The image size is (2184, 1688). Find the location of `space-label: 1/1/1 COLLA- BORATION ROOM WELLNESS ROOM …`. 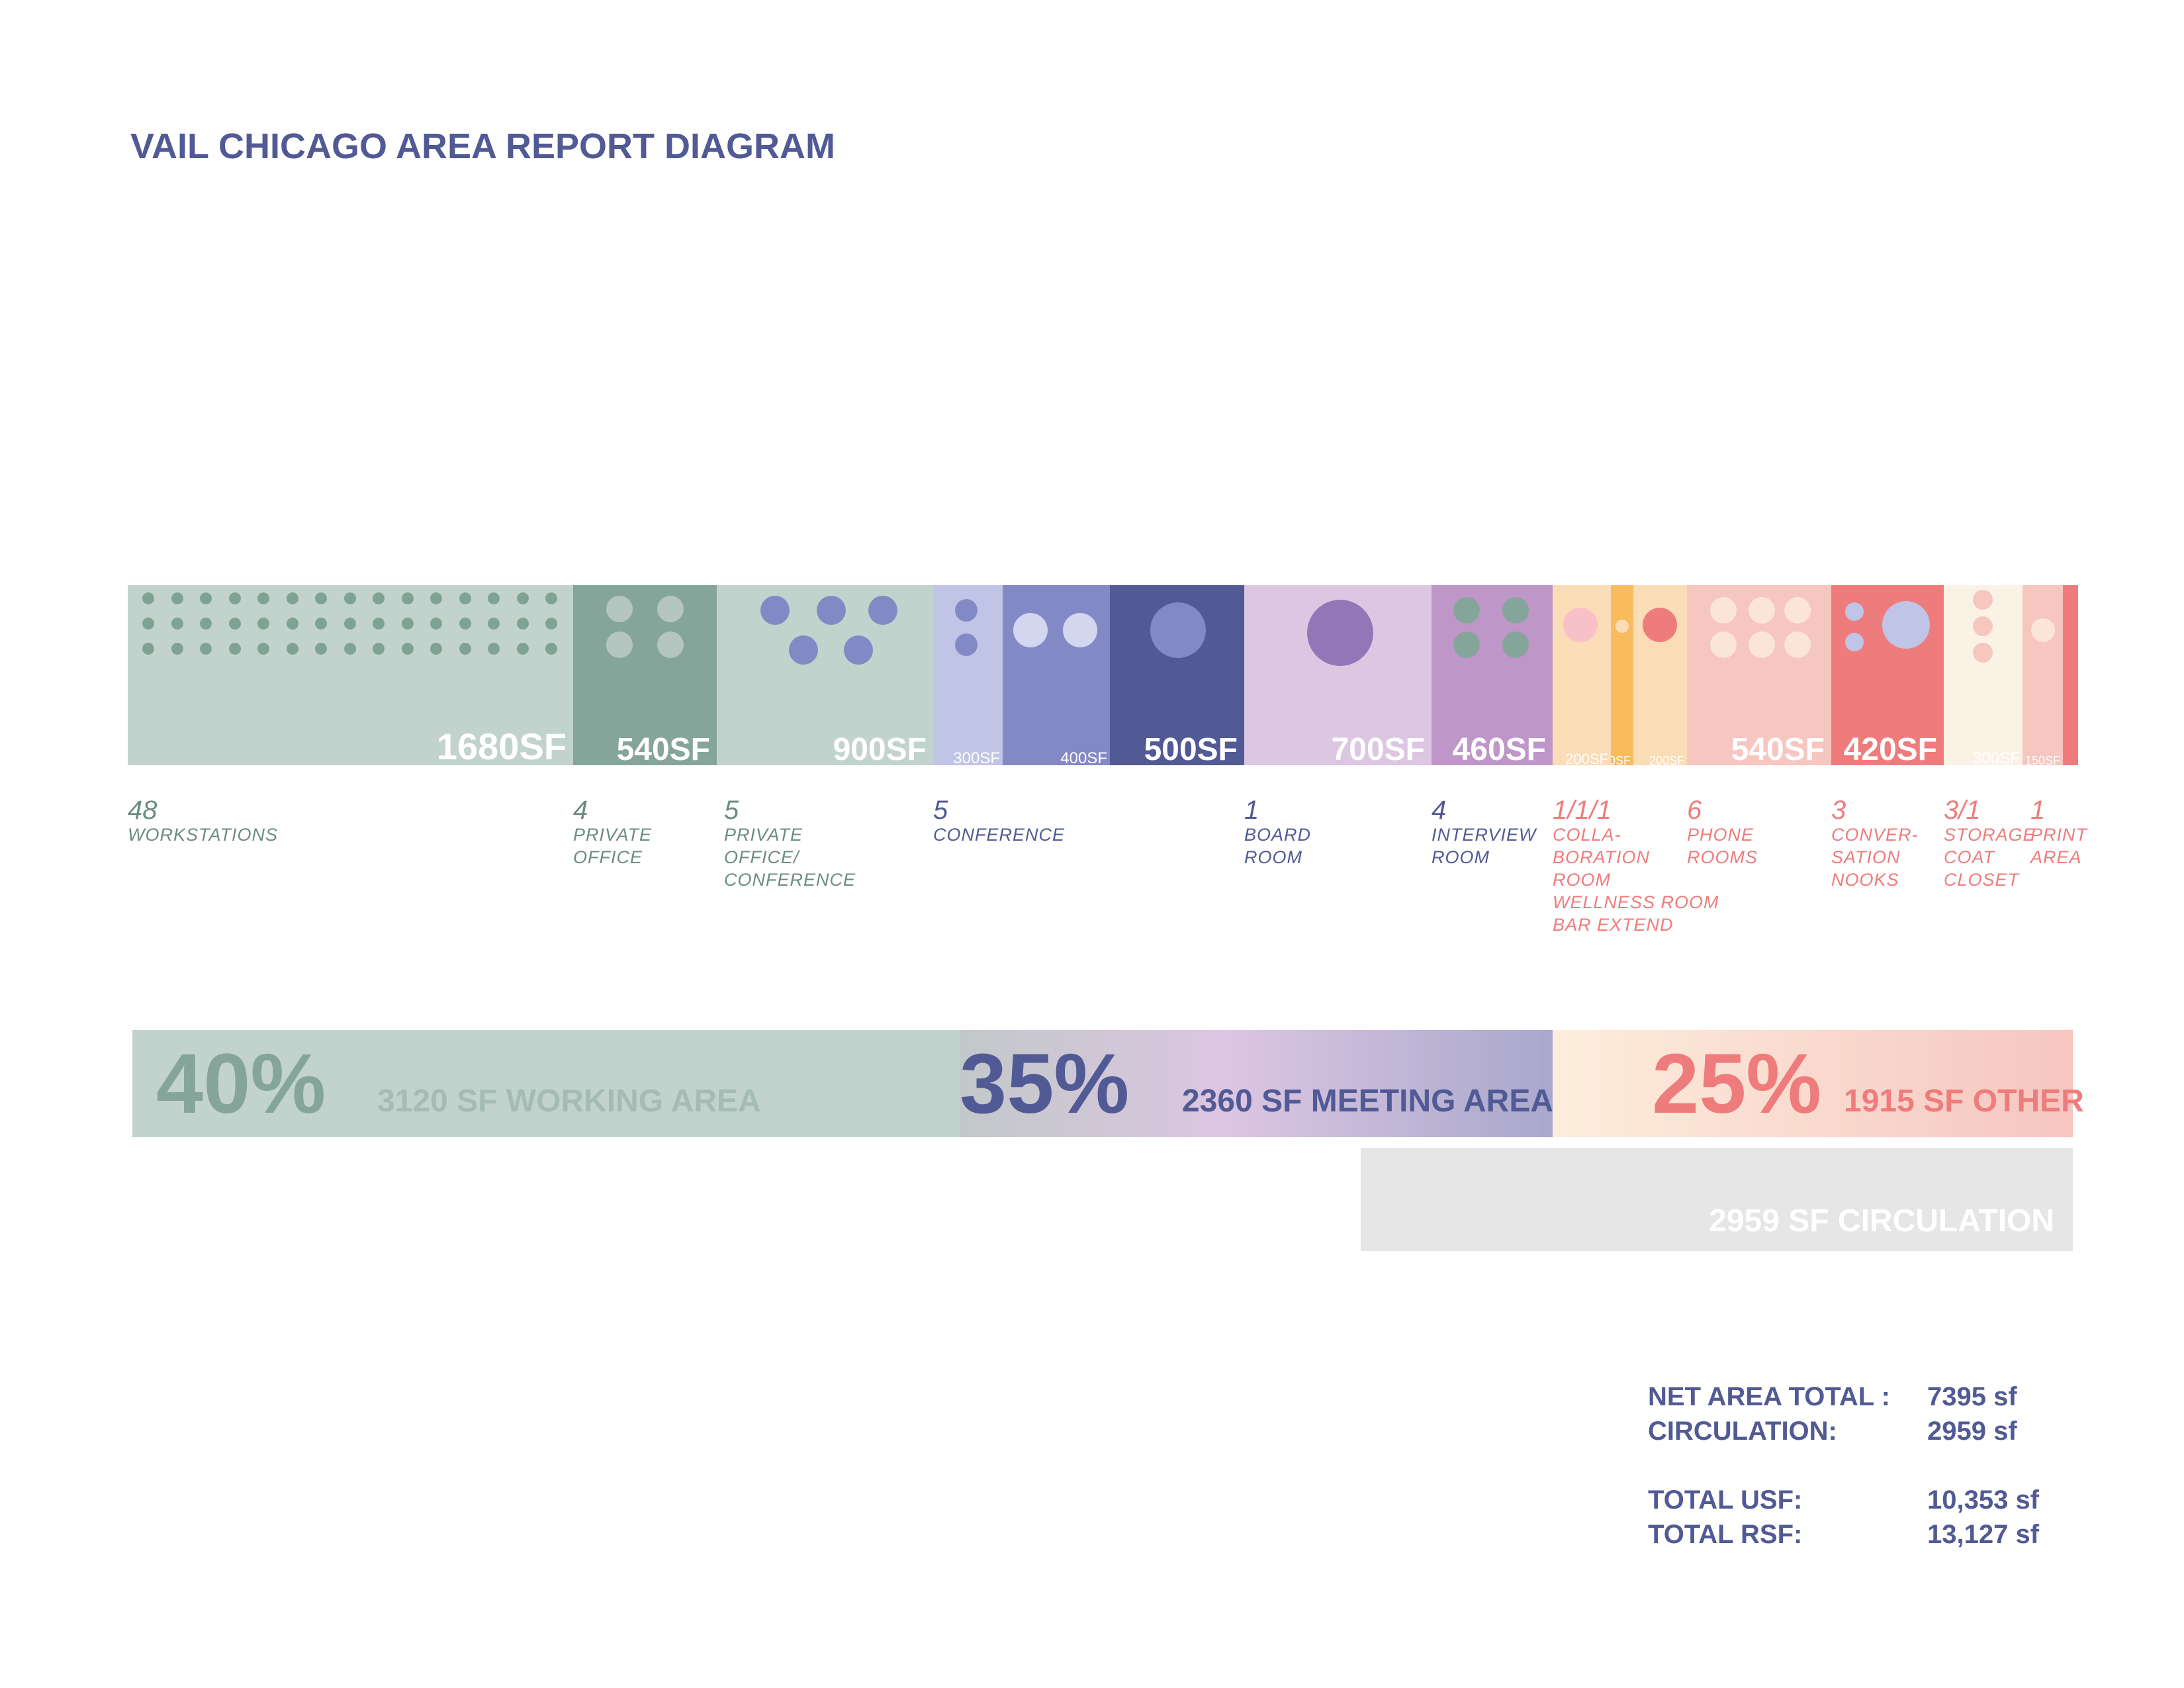

space-label: 1/1/1 COLLA- BORATION ROOM WELLNESS ROOM … is located at coordinates (1636, 866).